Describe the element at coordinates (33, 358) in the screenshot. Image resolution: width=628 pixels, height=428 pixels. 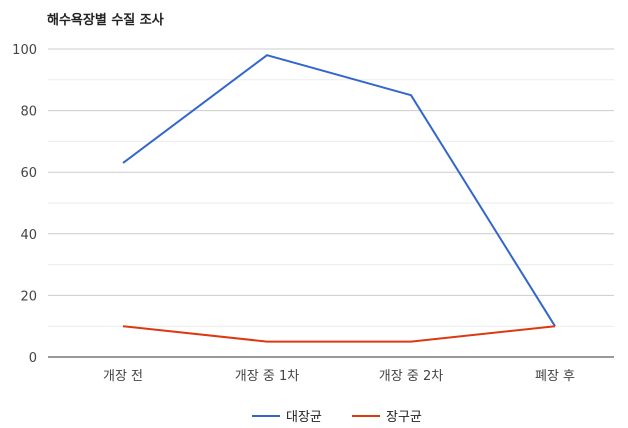
I see `y-tick-label: 0` at that location.